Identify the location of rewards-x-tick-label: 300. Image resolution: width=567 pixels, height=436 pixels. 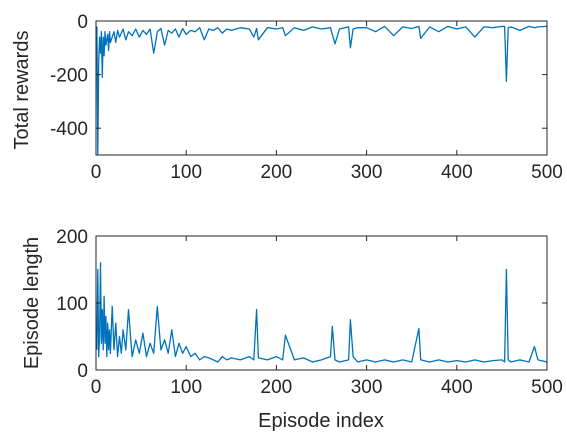
(367, 172).